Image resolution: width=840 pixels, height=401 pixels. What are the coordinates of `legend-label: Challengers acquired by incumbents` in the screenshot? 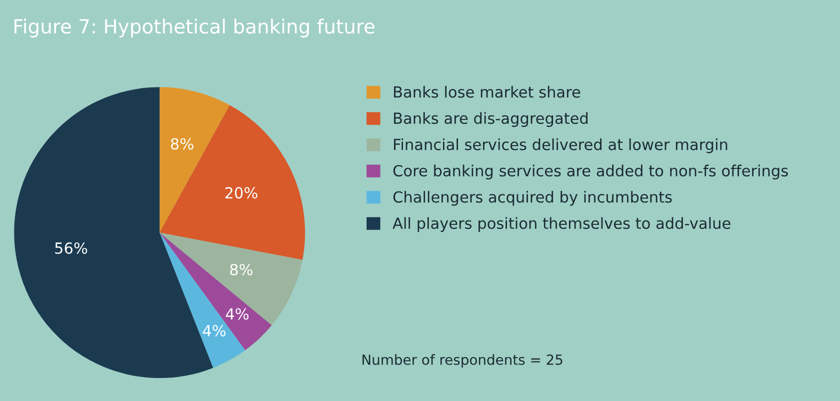 It's located at (532, 198).